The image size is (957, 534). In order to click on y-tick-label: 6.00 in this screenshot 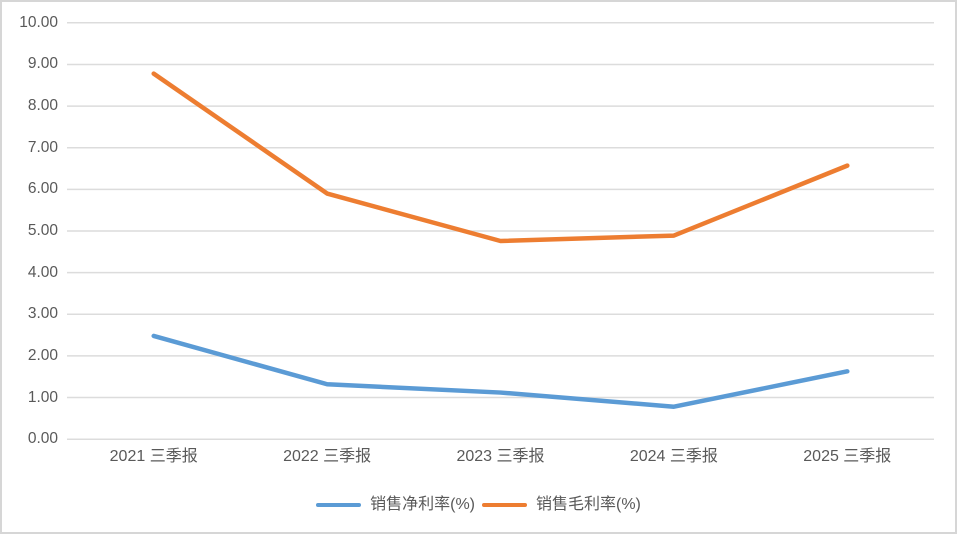, I will do `click(42, 189)`.